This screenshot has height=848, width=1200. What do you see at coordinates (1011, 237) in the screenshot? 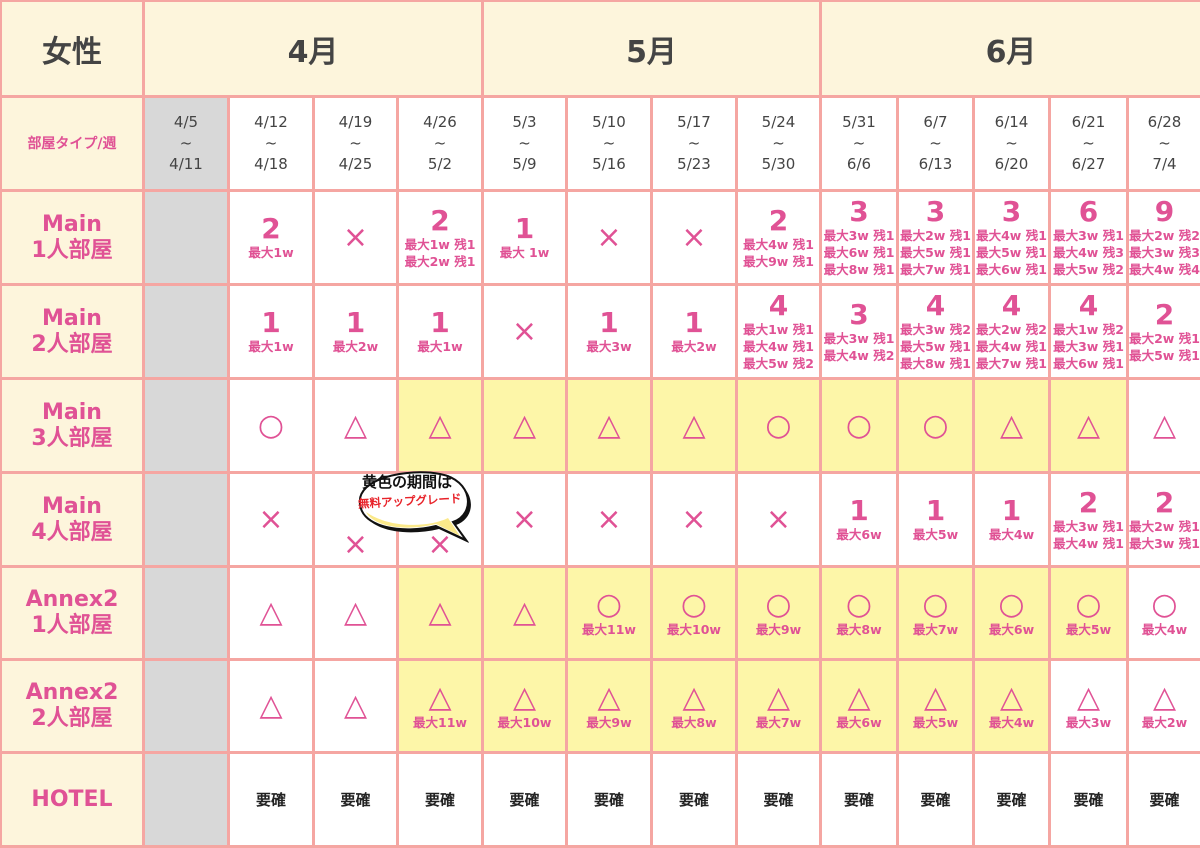
I see `availability-cell: 3 最大4w 残1 最大5w 残1 最大6w 残1` at bounding box center [1011, 237].